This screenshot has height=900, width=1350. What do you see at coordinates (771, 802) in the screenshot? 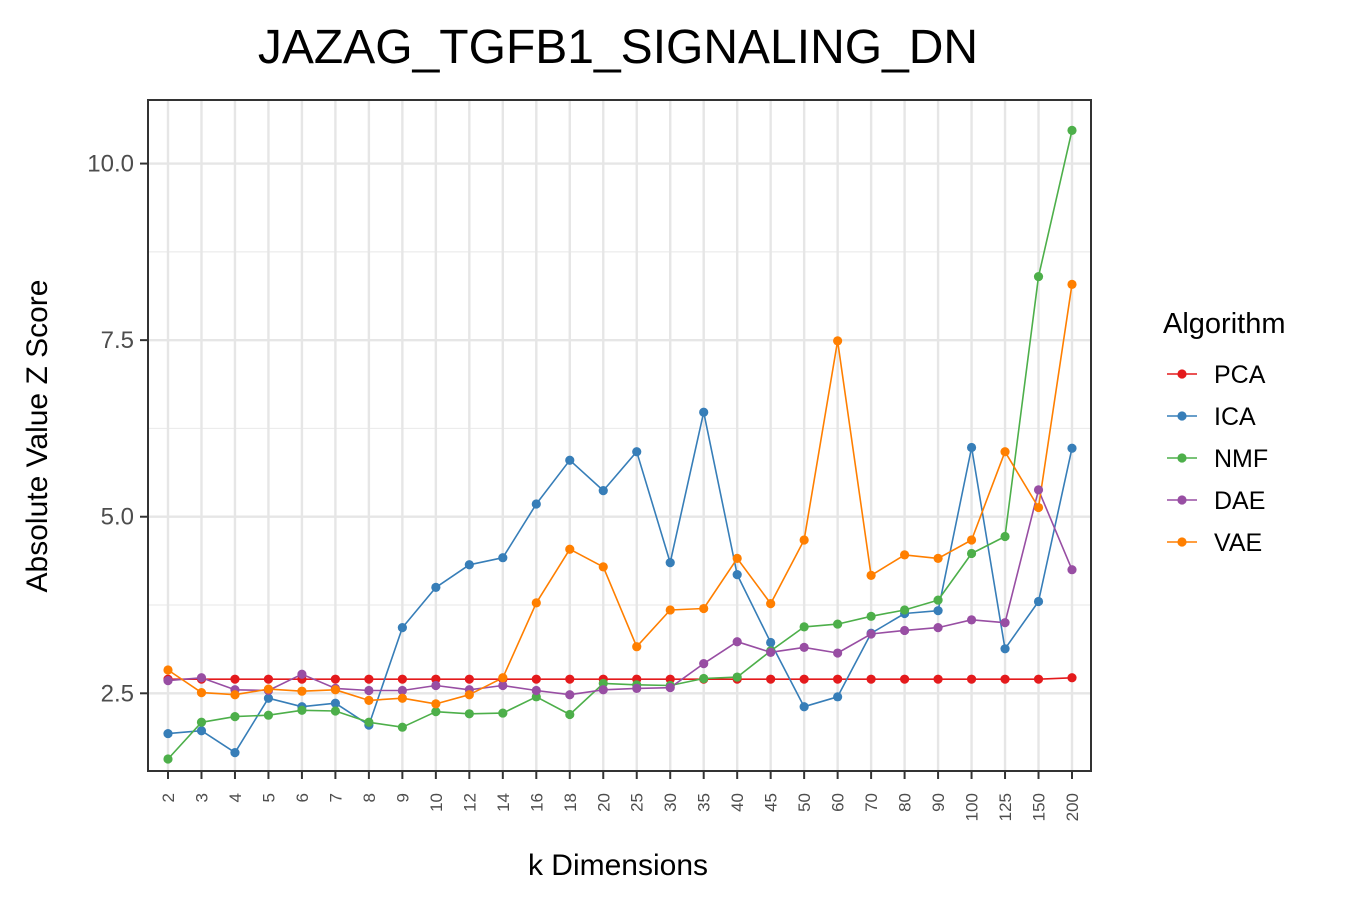
I see `x-tick-label: 45` at bounding box center [771, 802].